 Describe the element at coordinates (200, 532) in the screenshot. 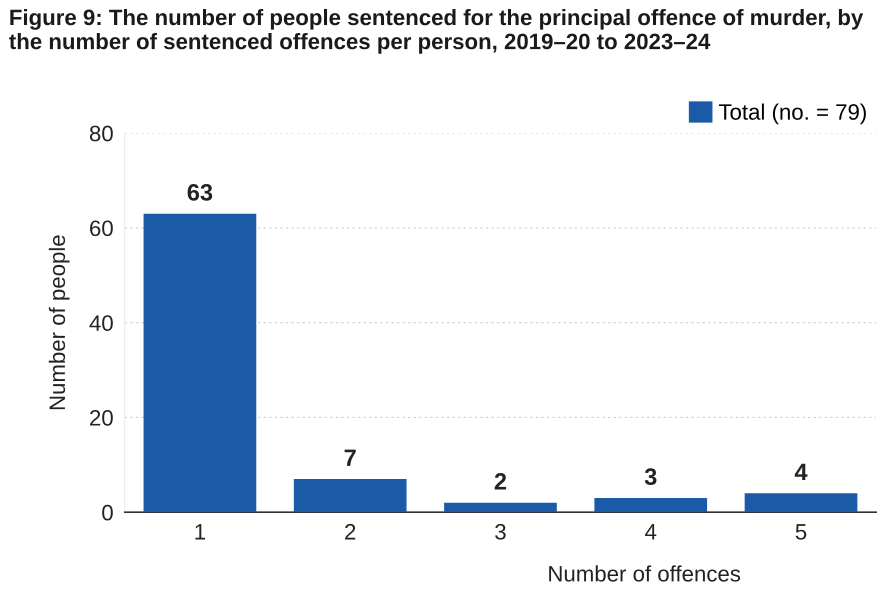

I see `x-tick-label: 1` at that location.